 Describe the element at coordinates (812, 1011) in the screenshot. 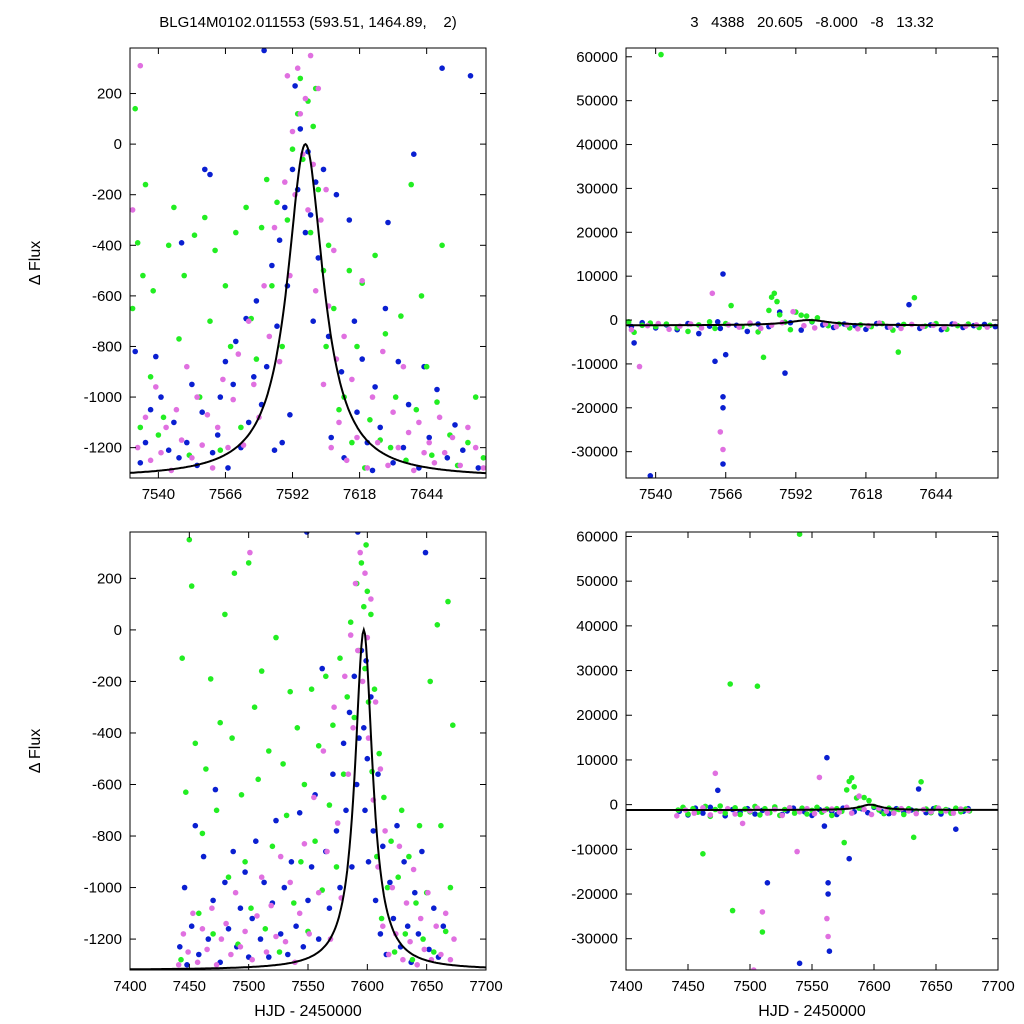

I see `x-axis-label: HJD - 2450000` at that location.